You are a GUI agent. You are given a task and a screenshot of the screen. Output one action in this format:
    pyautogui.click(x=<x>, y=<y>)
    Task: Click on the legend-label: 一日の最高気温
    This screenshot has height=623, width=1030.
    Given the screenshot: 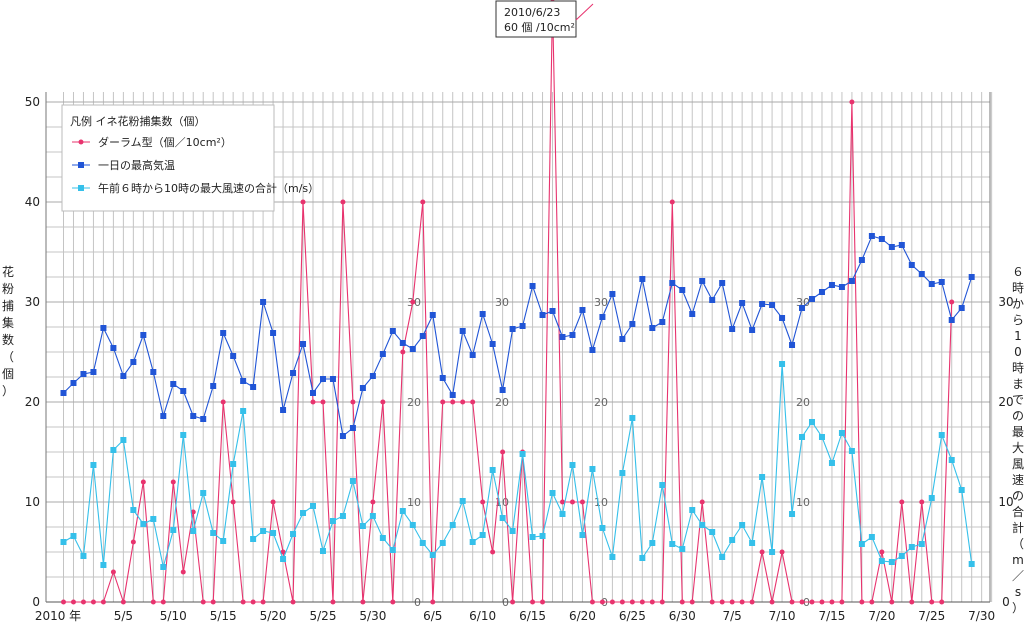 What is the action you would take?
    pyautogui.click(x=136, y=165)
    